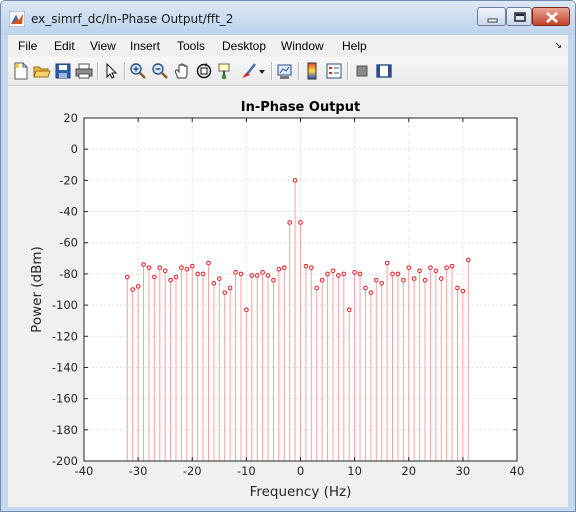 The image size is (576, 512). I want to click on print-icon, so click(84, 71).